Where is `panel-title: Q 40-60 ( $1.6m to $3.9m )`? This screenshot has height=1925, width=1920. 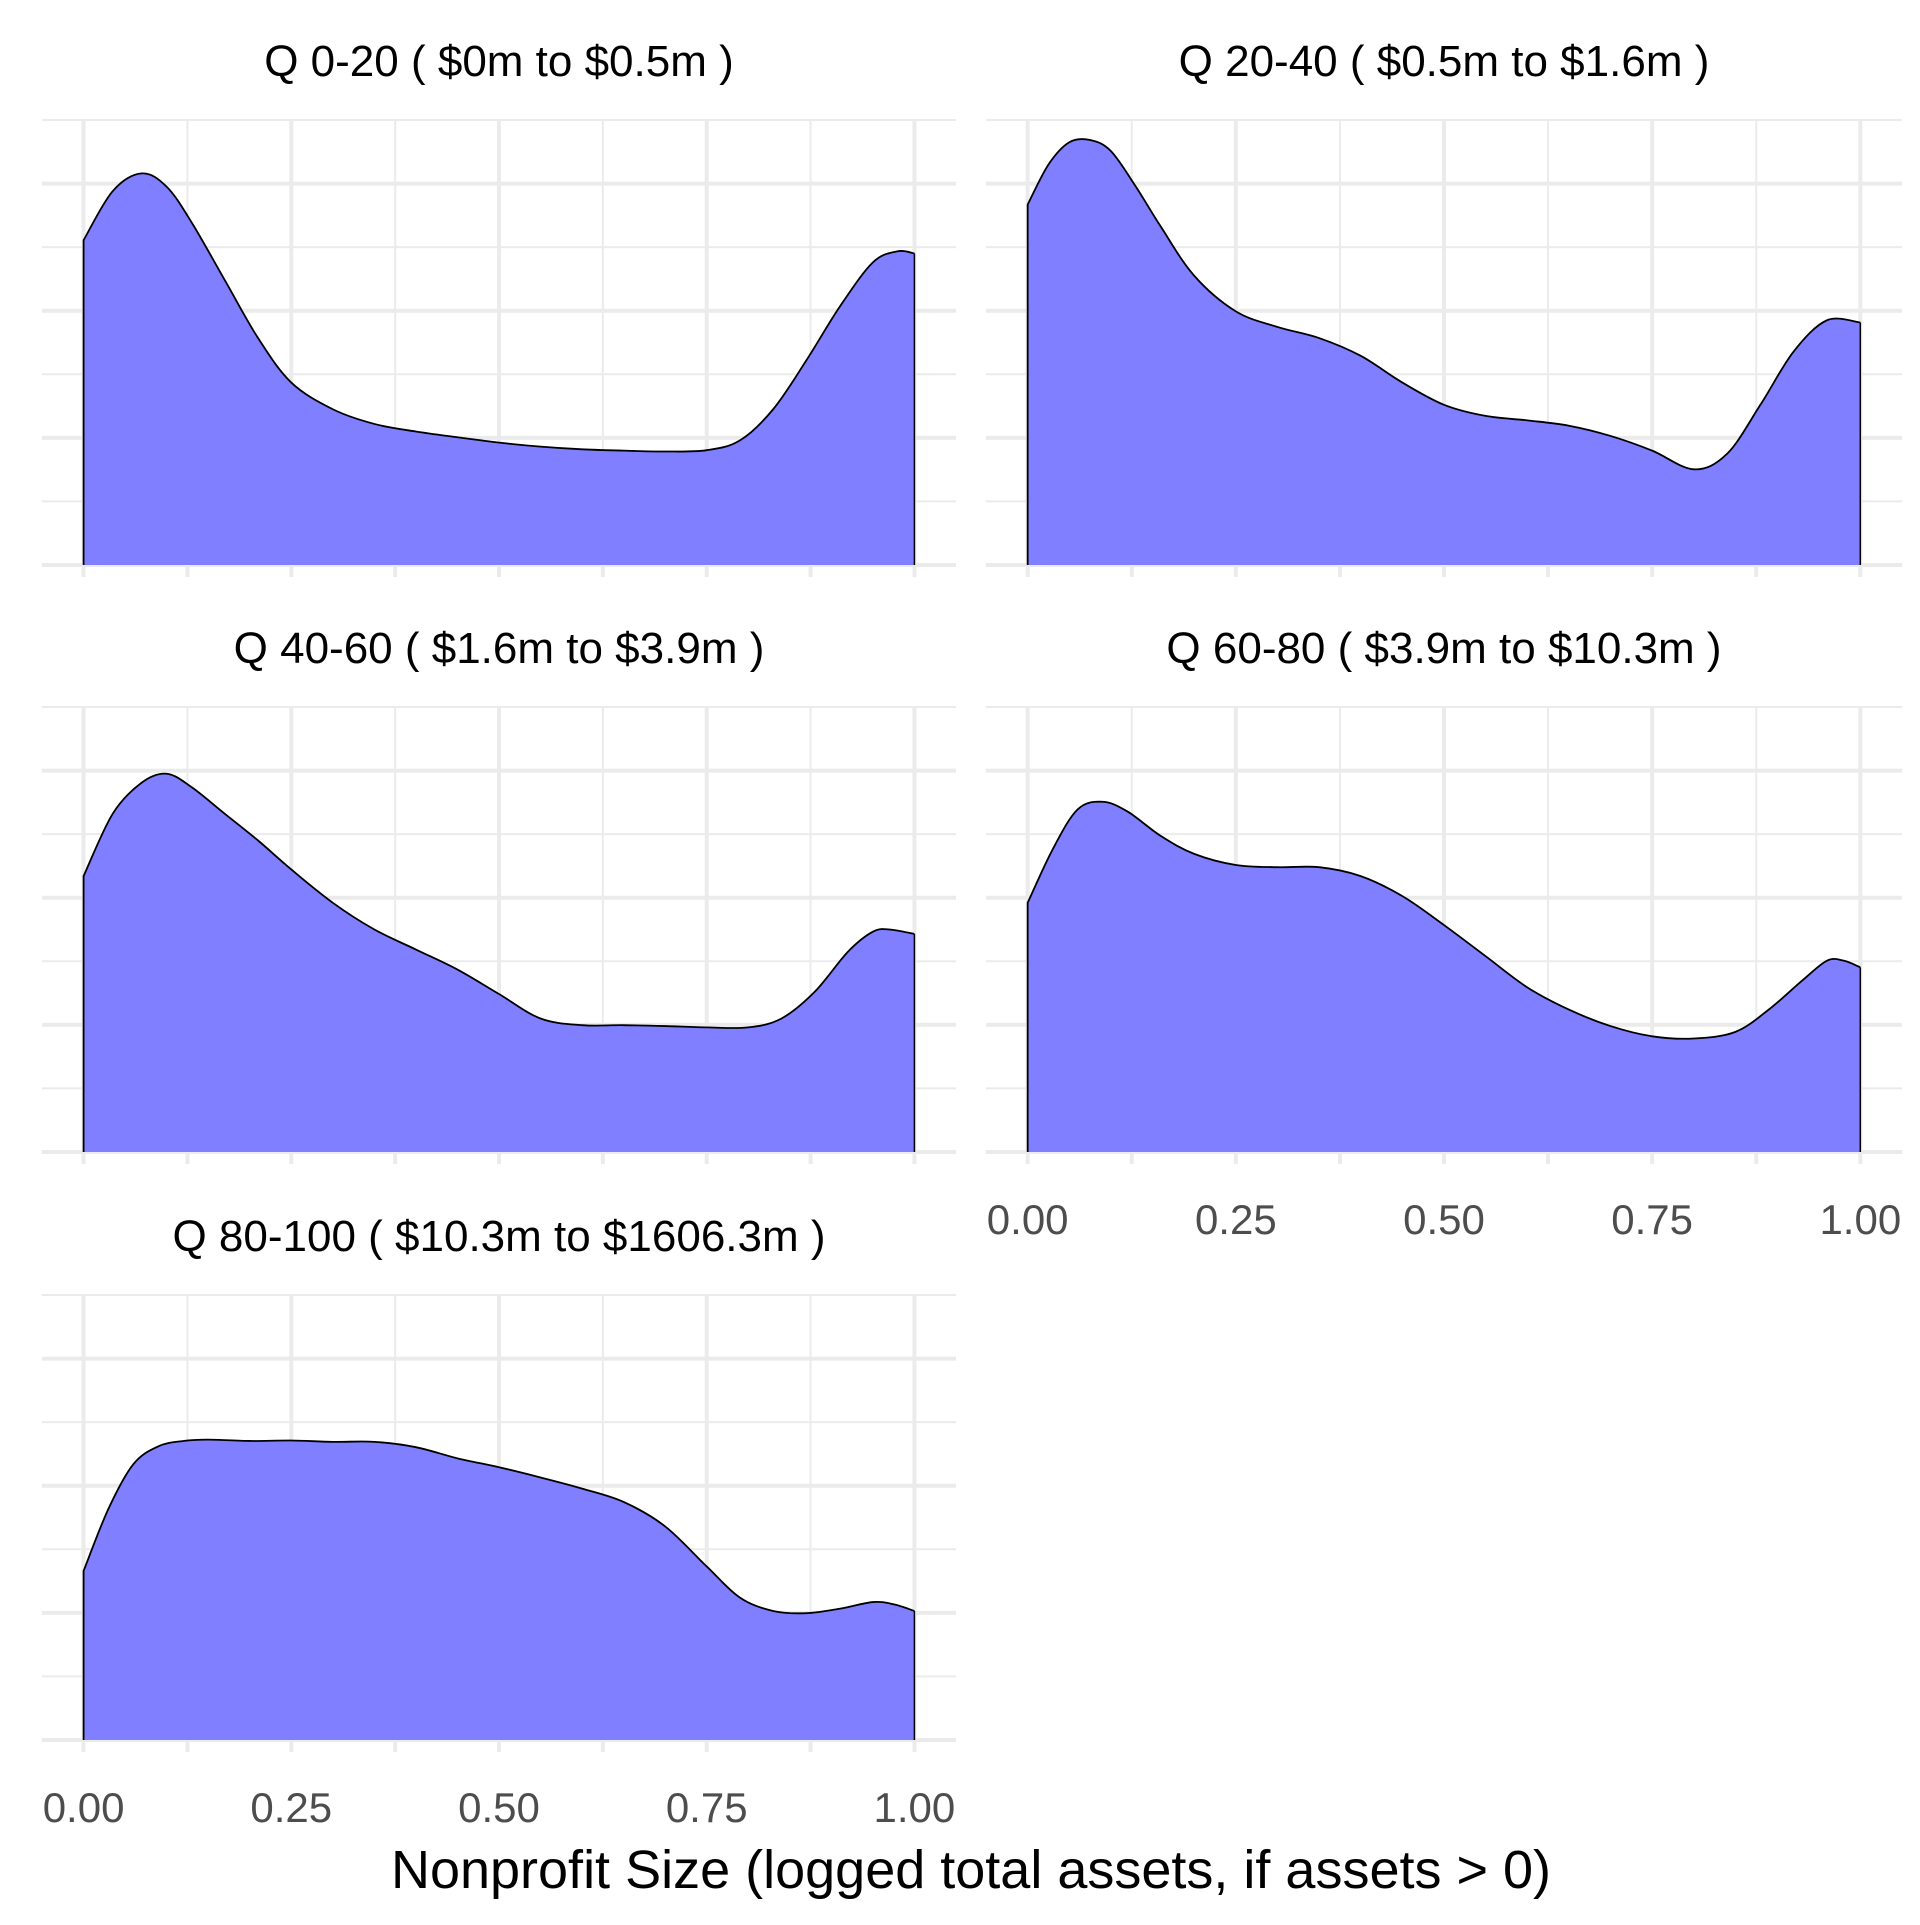 panel-title: Q 40-60 ( $1.6m to $3.9m ) is located at coordinates (499, 648).